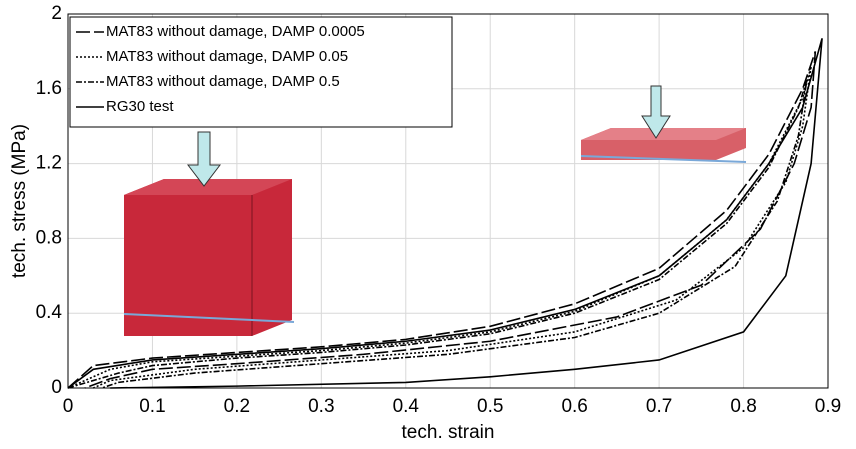 This screenshot has width=856, height=449. I want to click on legend-box, so click(261, 72).